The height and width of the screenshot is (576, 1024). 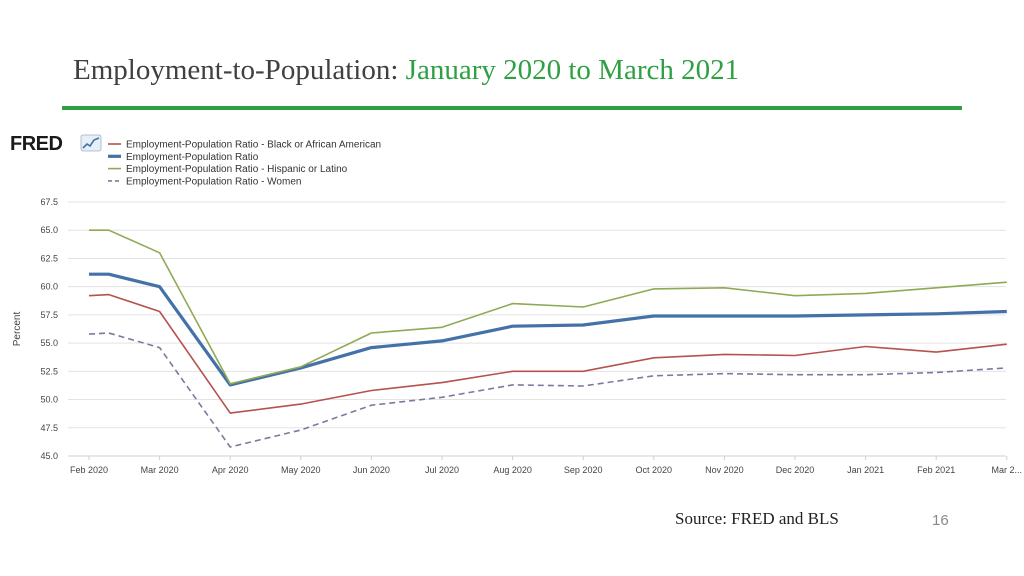 What do you see at coordinates (36, 144) in the screenshot?
I see `fred-logo: FRED` at bounding box center [36, 144].